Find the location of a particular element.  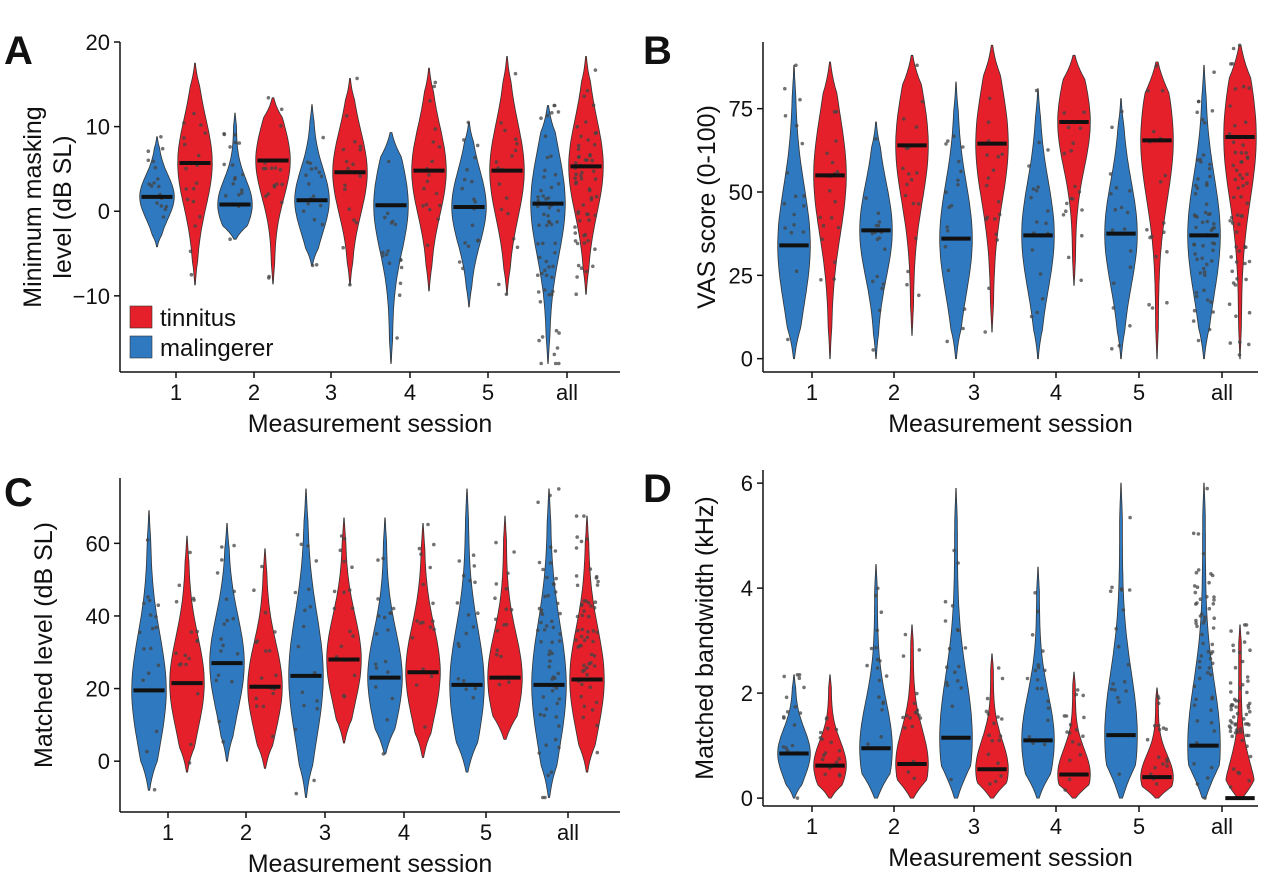

x-tick-label: 3 is located at coordinates (325, 832).